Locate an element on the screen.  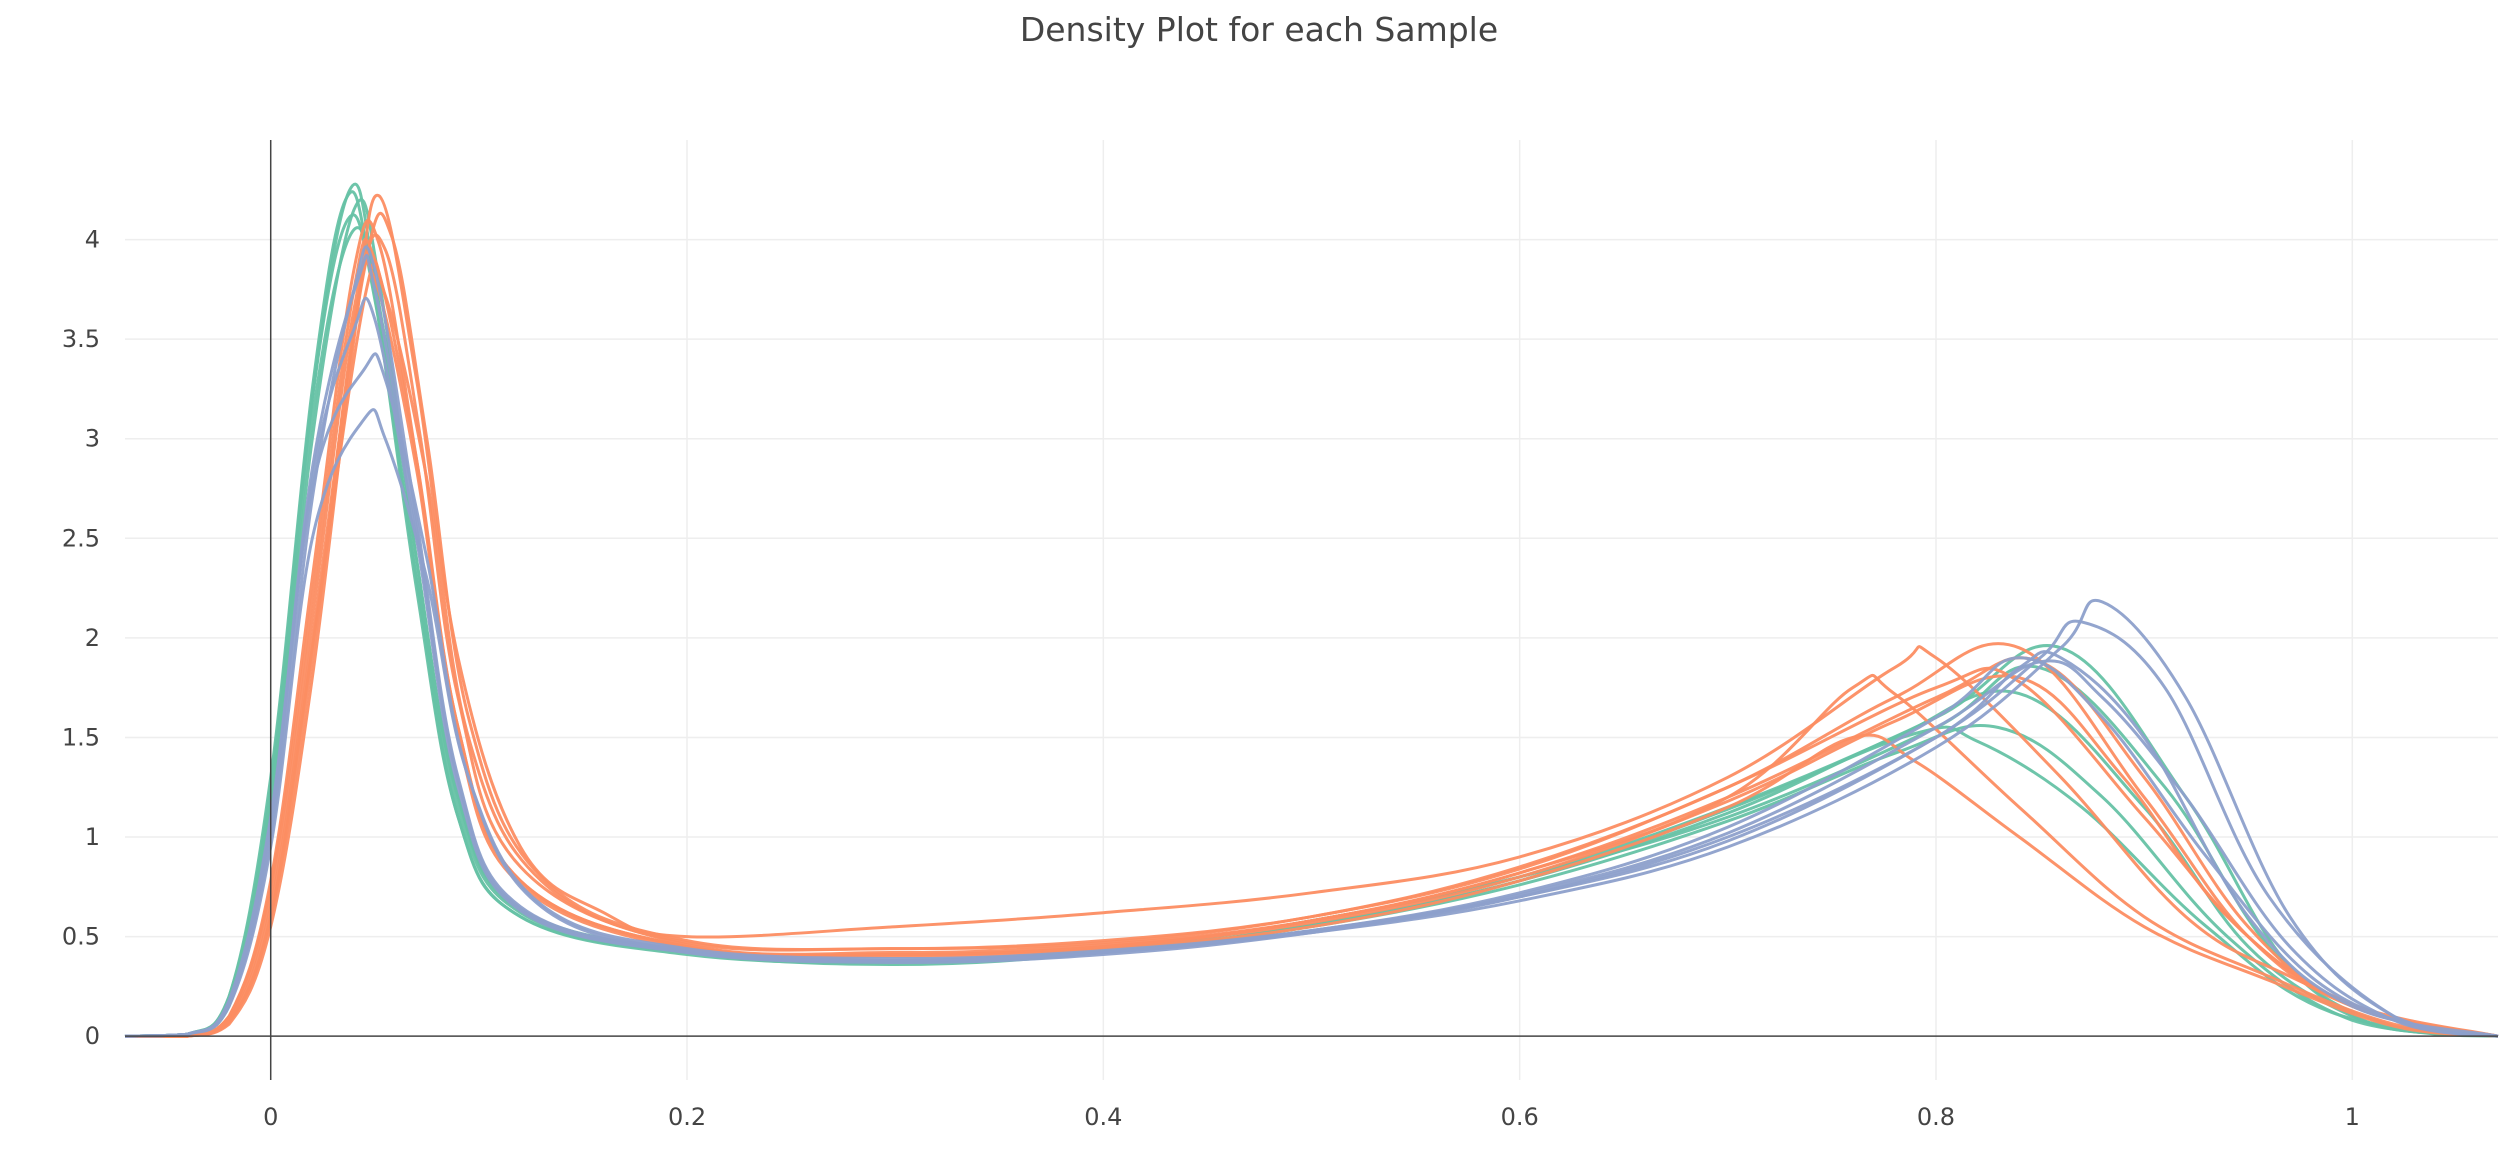
y-tick-label: 2.5 is located at coordinates (81, 538).